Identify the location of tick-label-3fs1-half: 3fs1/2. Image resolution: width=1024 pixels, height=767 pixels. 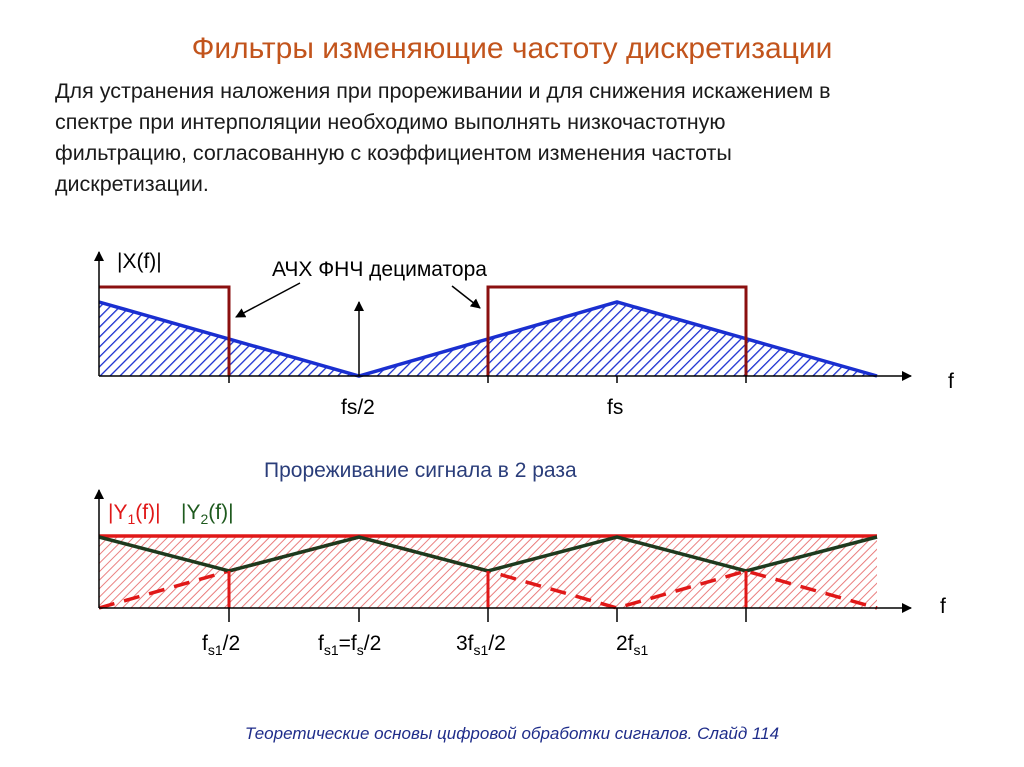
(481, 645).